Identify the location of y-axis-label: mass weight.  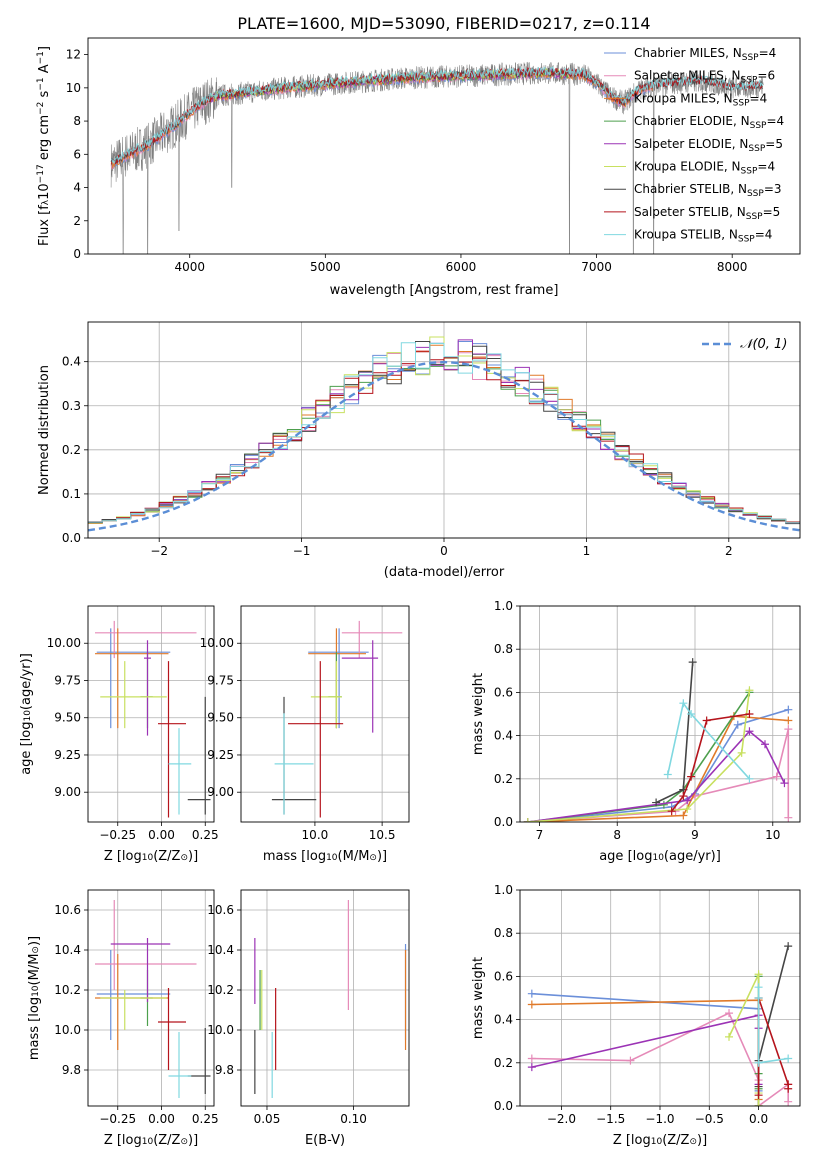
(478, 998).